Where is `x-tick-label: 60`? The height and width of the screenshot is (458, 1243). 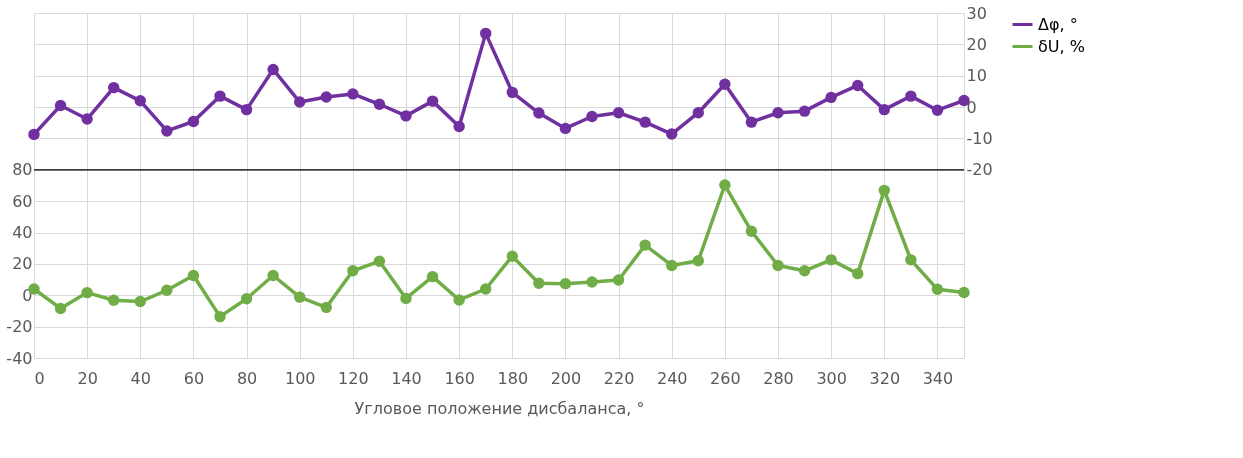 x-tick-label: 60 is located at coordinates (194, 378).